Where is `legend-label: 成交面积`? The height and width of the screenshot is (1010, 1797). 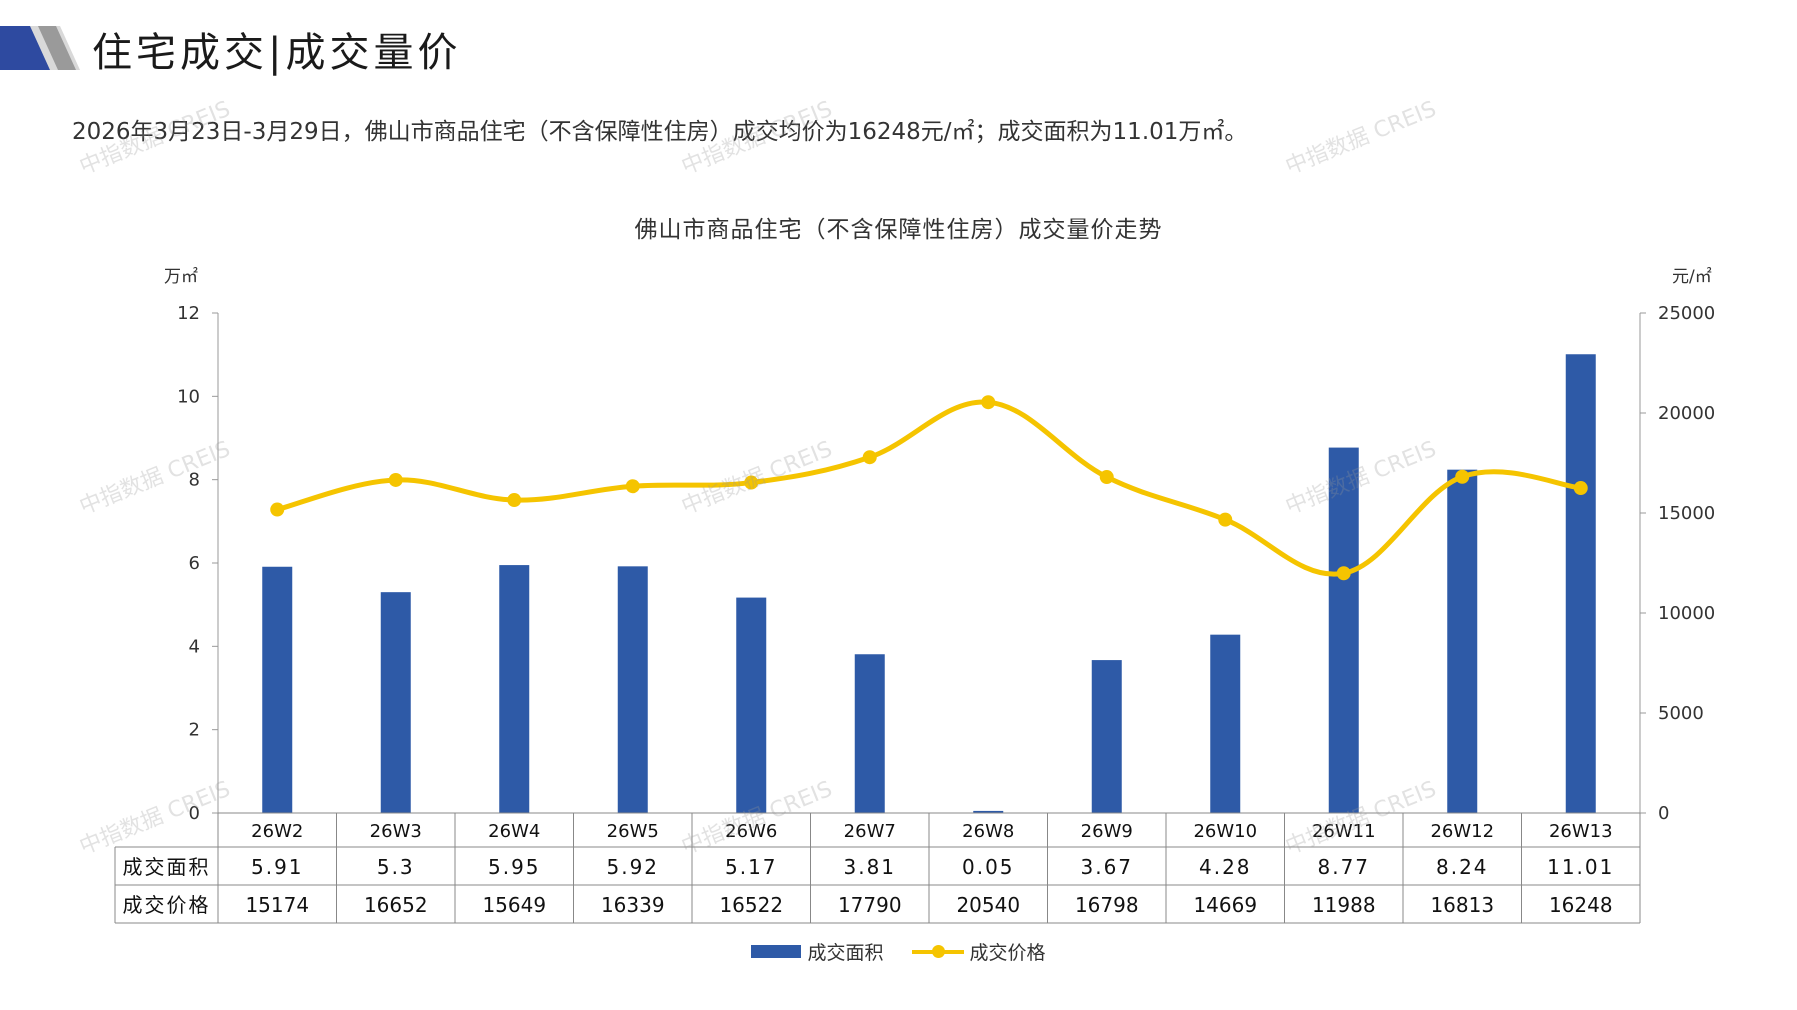
legend-label: 成交面积 is located at coordinates (845, 953).